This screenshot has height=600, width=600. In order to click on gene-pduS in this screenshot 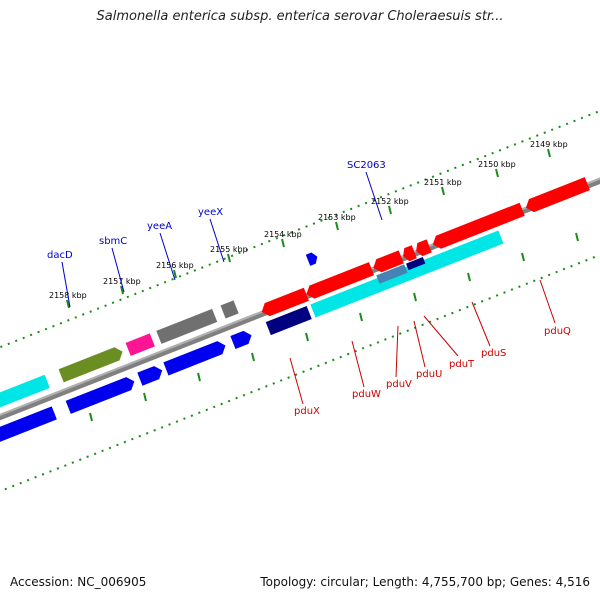, I will do `click(423, 248)`.